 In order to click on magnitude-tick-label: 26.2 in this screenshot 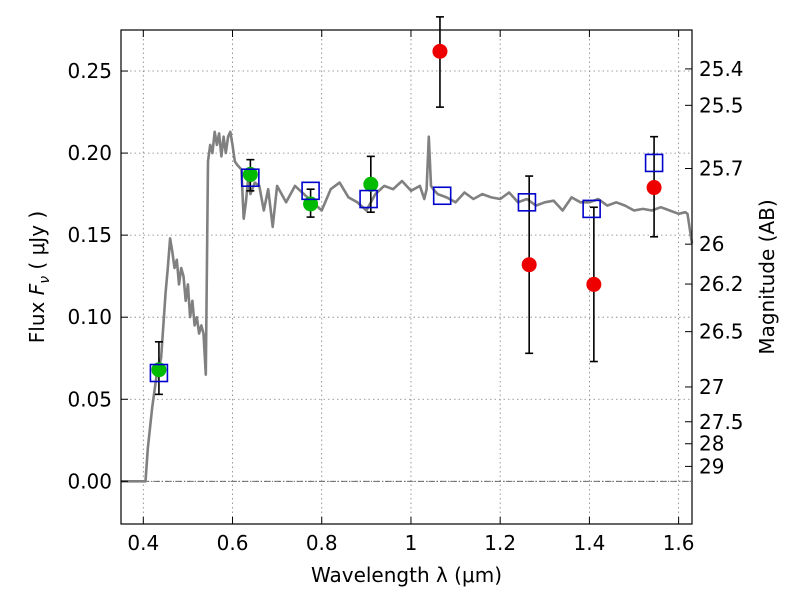, I will do `click(721, 284)`.